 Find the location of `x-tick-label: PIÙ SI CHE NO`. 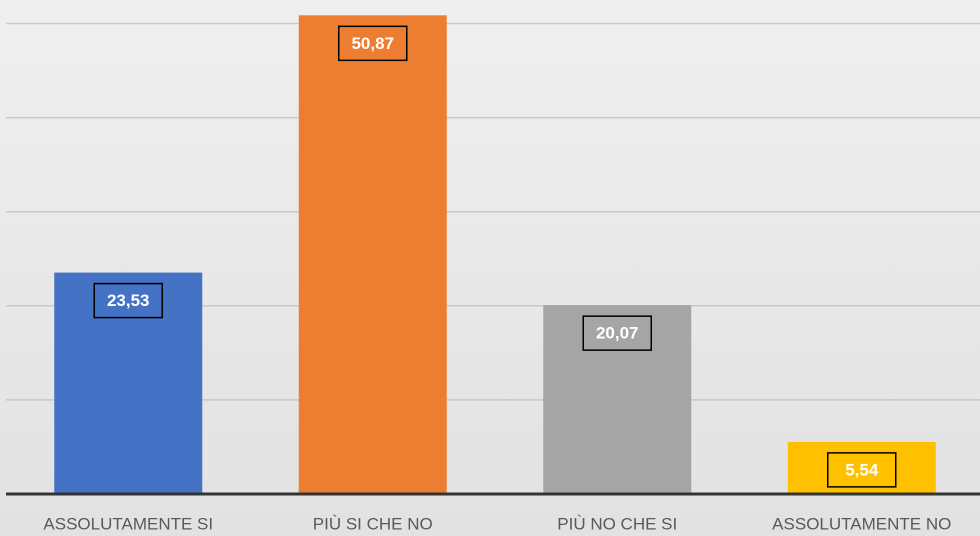

x-tick-label: PIÙ SI CHE NO is located at coordinates (373, 523).